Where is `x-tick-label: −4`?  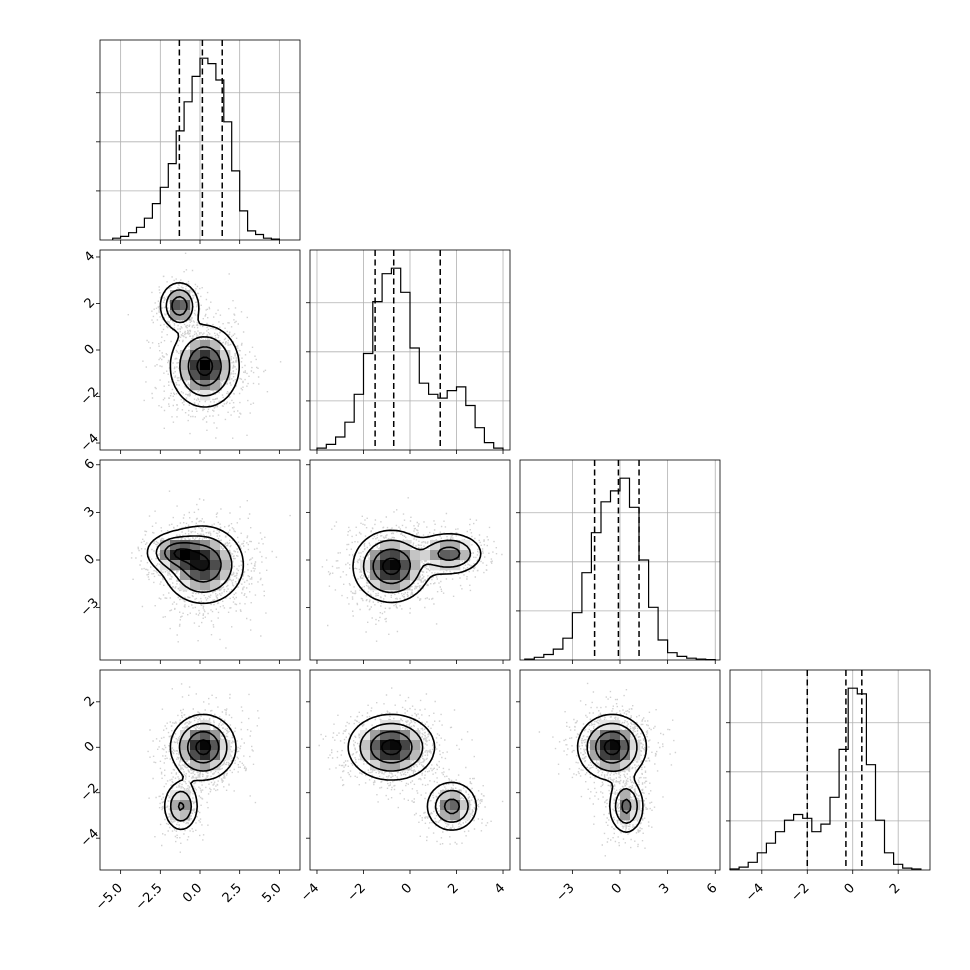 x-tick-label: −4 is located at coordinates (310, 893).